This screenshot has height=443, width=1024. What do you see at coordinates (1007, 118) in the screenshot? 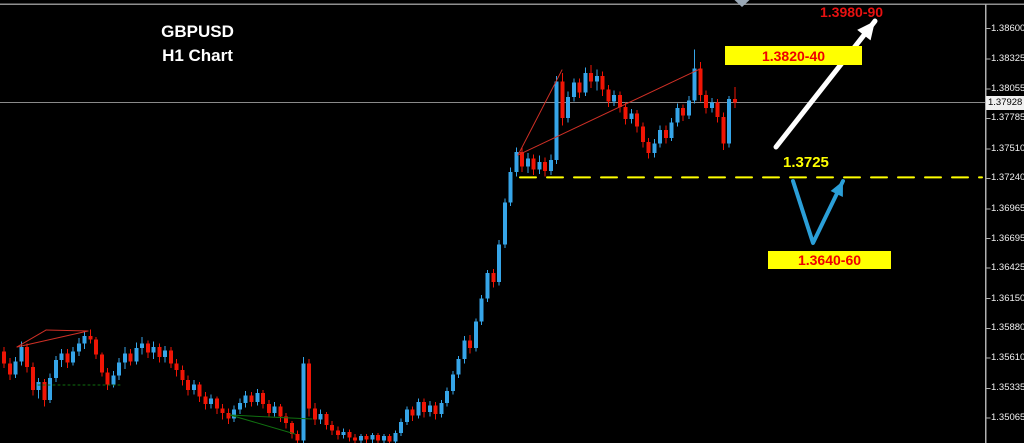
I see `axis-tick-label: 1.37785` at bounding box center [1007, 118].